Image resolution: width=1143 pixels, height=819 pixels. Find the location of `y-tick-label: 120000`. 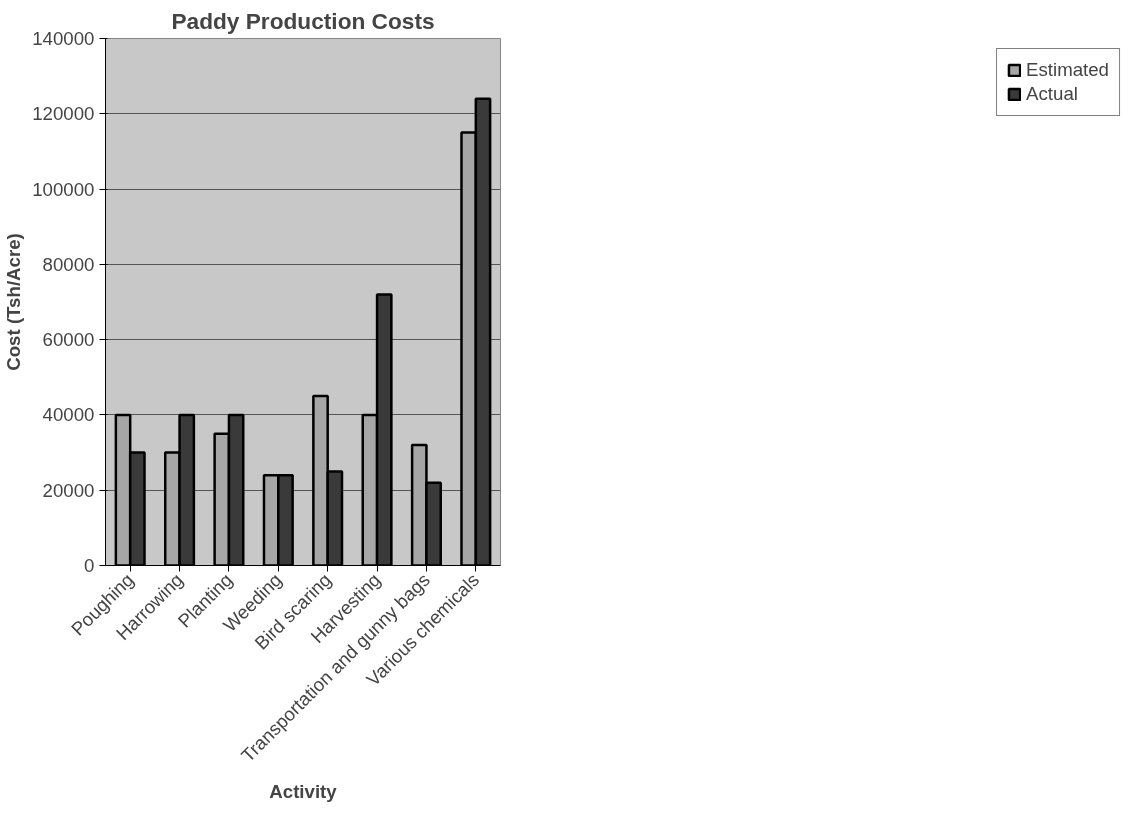

y-tick-label: 120000 is located at coordinates (63, 114).